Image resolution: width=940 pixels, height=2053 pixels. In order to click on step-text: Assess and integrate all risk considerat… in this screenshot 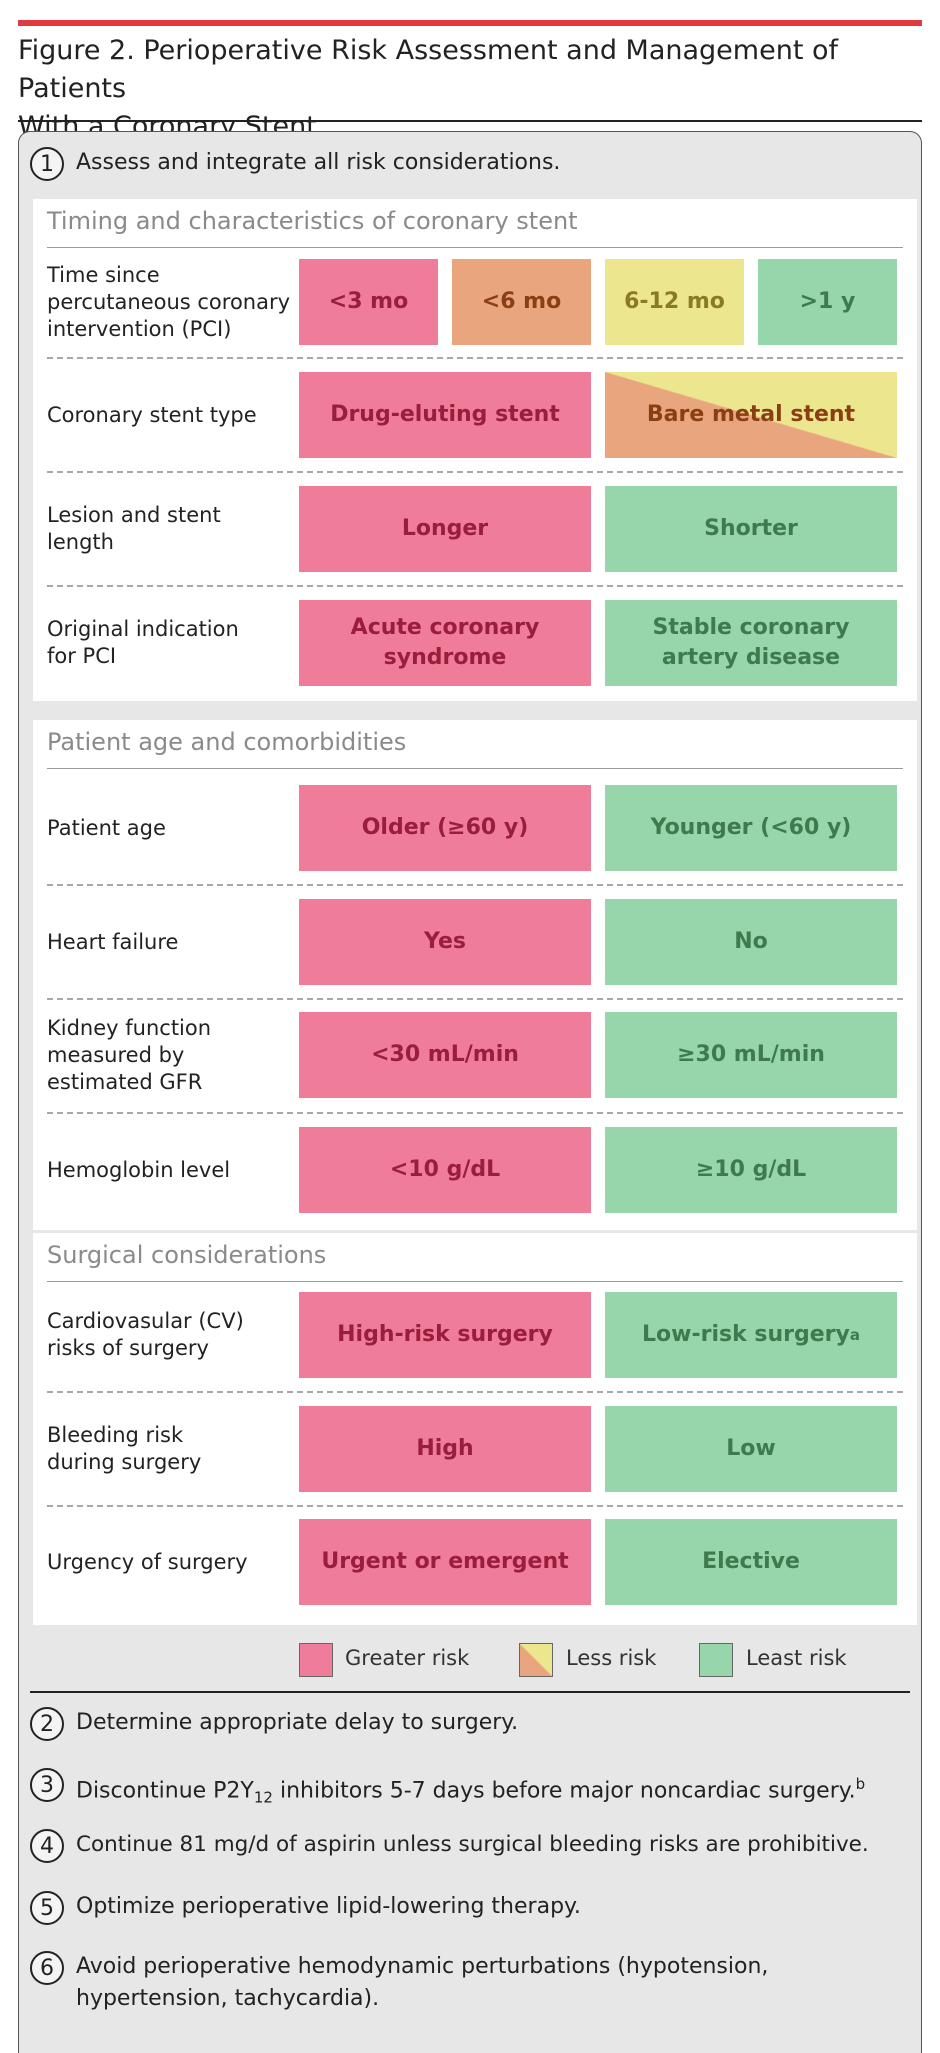, I will do `click(318, 162)`.